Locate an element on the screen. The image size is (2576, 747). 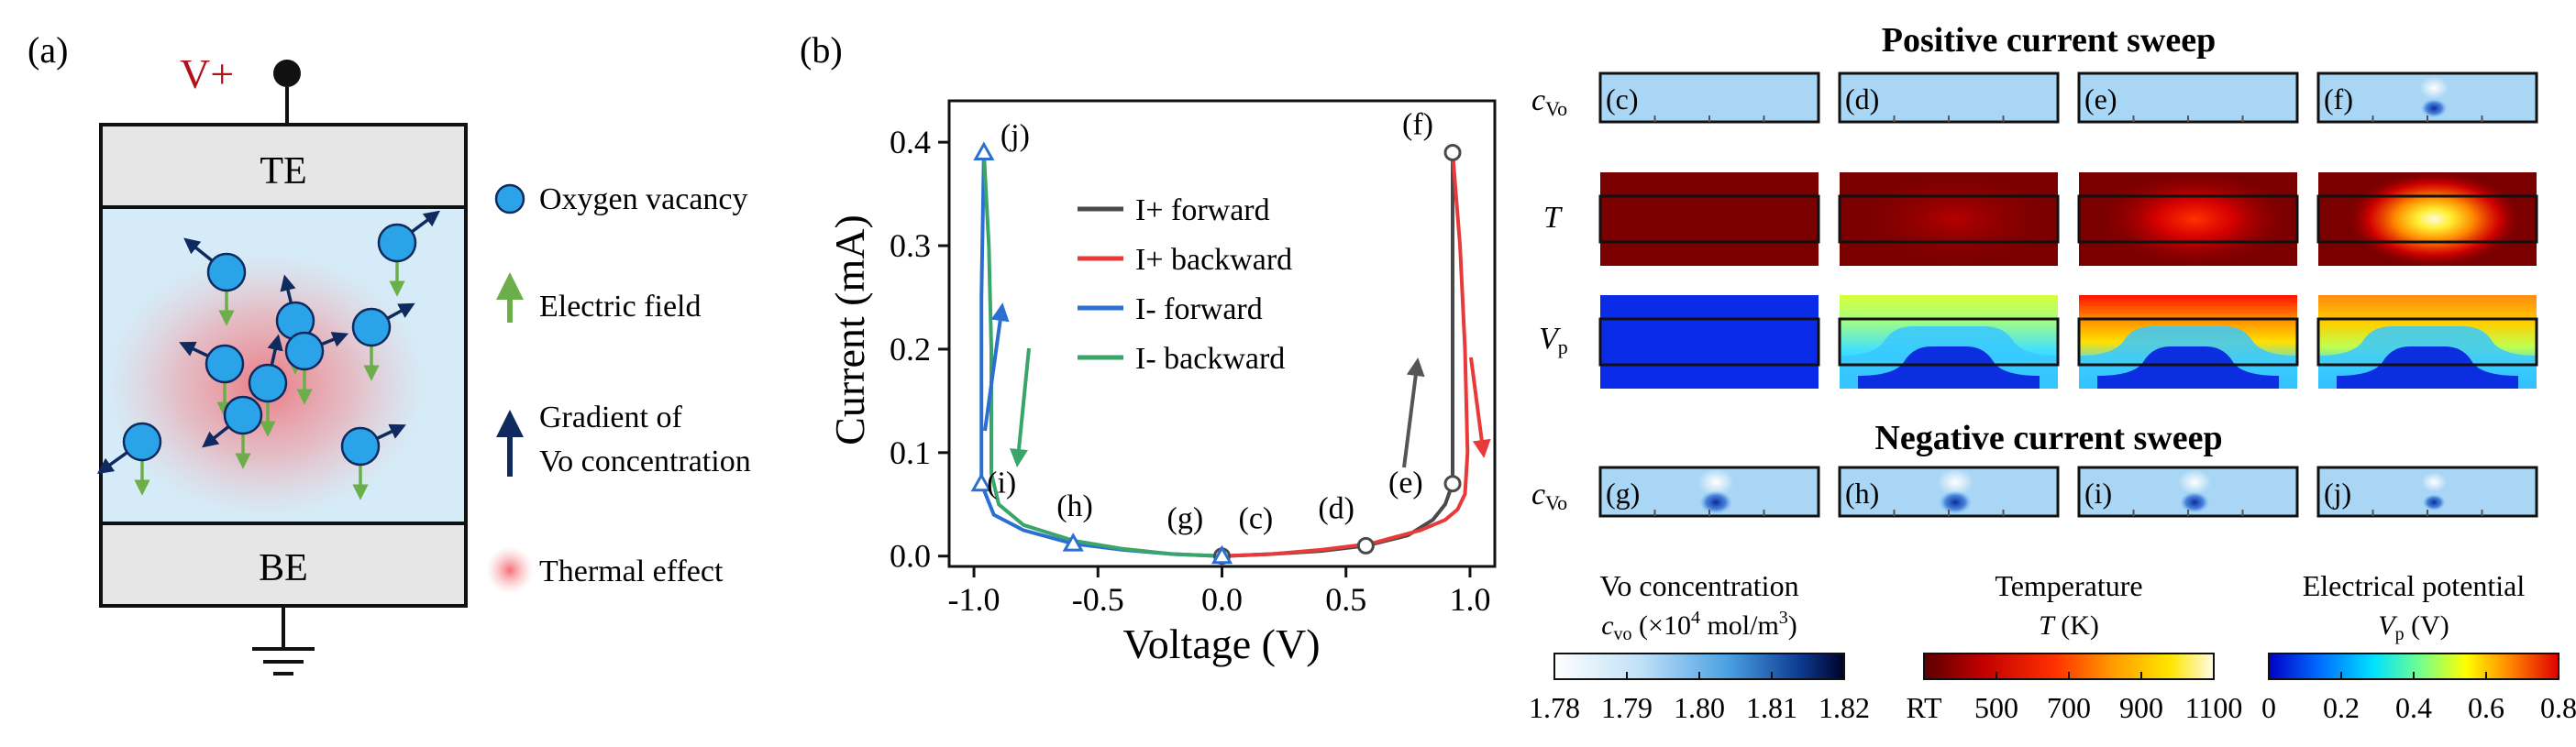
y-tick-label: 0.2 is located at coordinates (910, 350).